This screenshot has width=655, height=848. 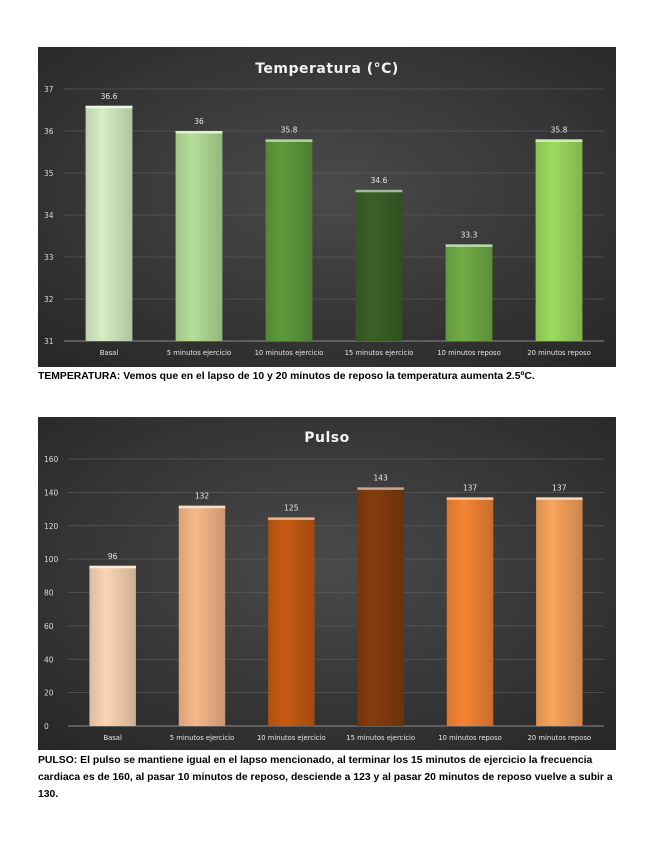 I want to click on y-tick-label: 33, so click(x=49, y=257).